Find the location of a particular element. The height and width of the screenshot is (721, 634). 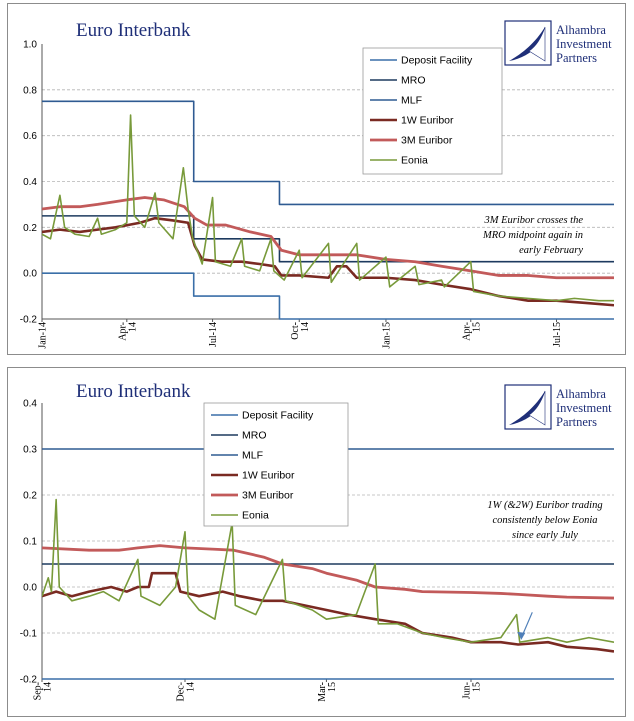

x-tick-label: Oct- is located at coordinates (295, 331).